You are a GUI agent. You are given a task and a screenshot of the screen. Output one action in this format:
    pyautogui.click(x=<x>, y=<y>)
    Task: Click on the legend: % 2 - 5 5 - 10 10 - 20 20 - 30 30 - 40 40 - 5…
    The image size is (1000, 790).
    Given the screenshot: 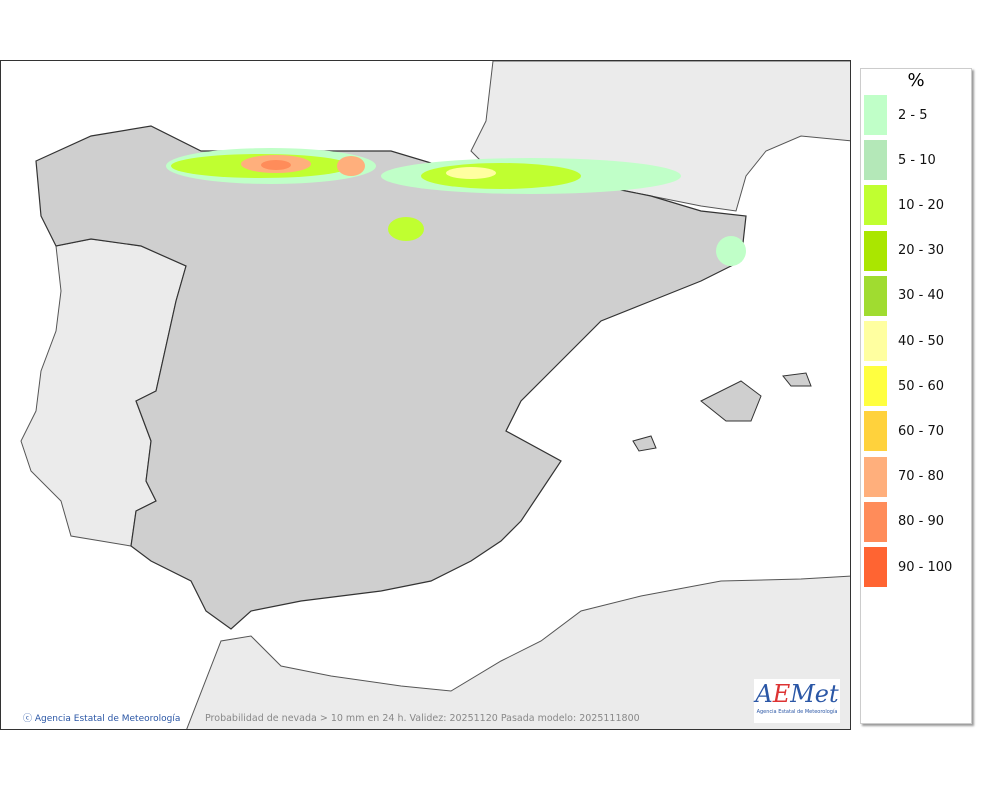 What is the action you would take?
    pyautogui.click(x=916, y=396)
    